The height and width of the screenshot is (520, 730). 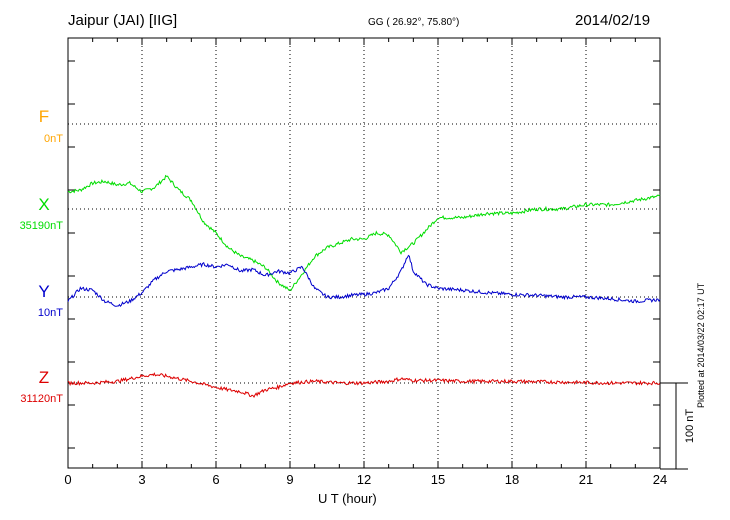 What do you see at coordinates (42, 226) in the screenshot?
I see `baseline-value-x: 35190nT` at bounding box center [42, 226].